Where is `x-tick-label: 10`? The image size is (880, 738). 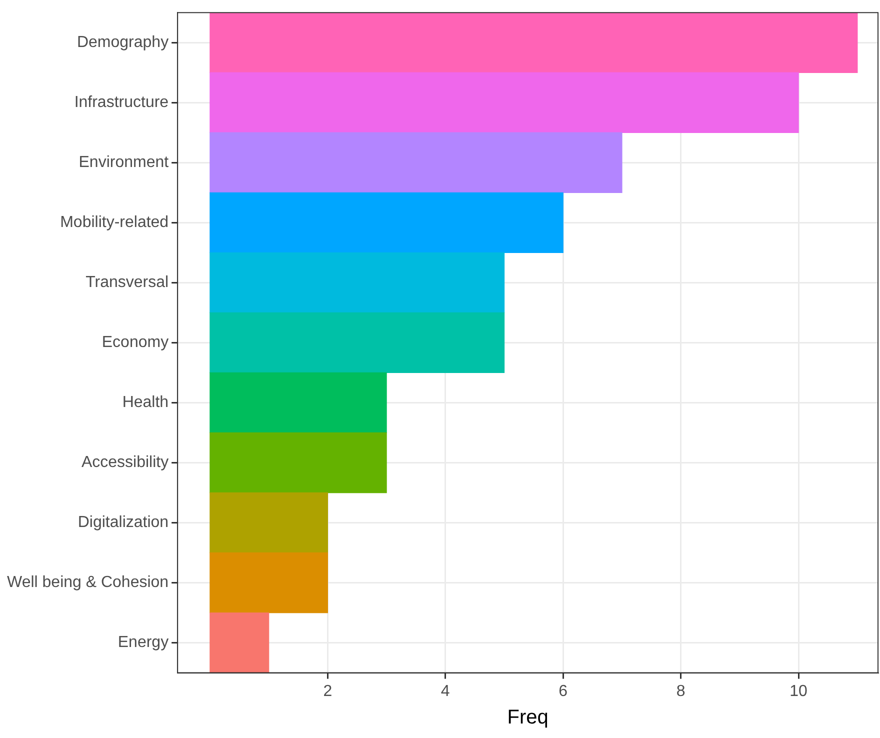
x-tick-label: 10 is located at coordinates (799, 691).